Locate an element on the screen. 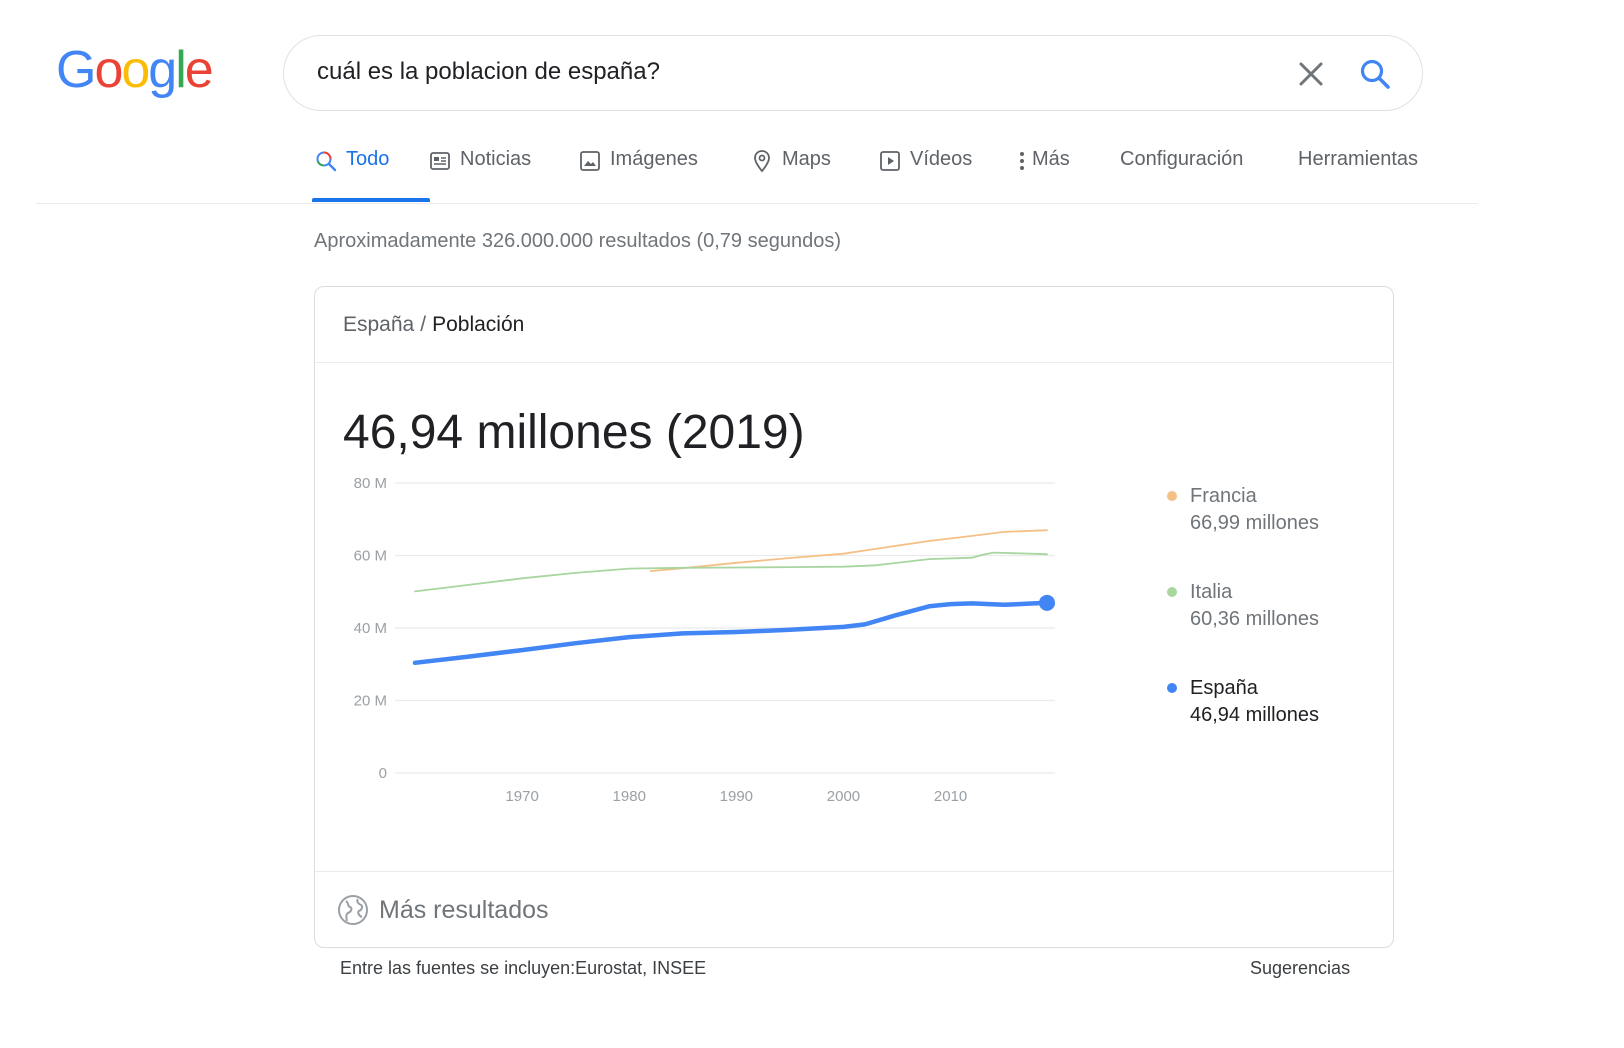 This screenshot has height=1048, width=1624. image-icon is located at coordinates (590, 161).